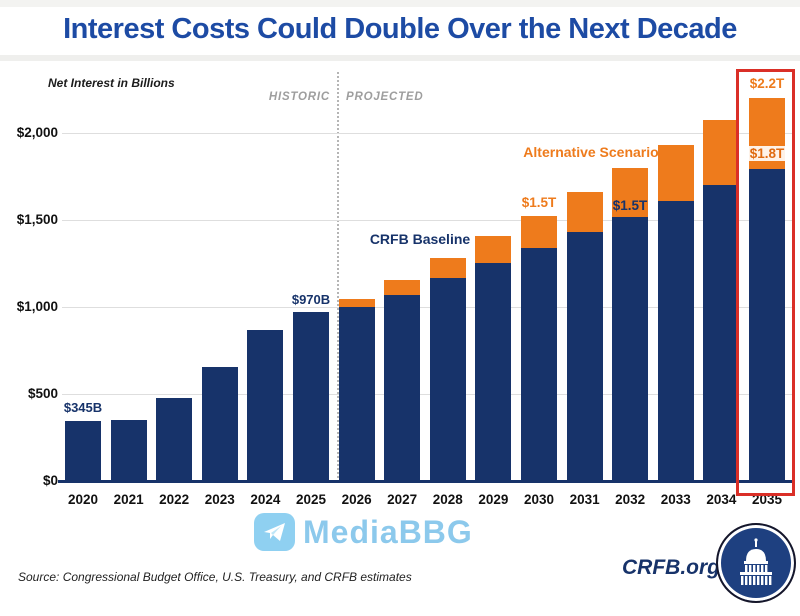 This screenshot has width=800, height=616. I want to click on bar-2031-alternative, so click(584, 212).